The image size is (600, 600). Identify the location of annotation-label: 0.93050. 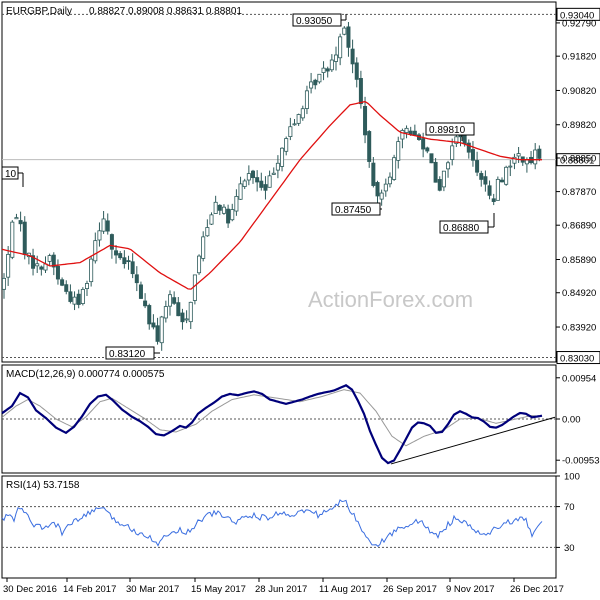
(314, 21).